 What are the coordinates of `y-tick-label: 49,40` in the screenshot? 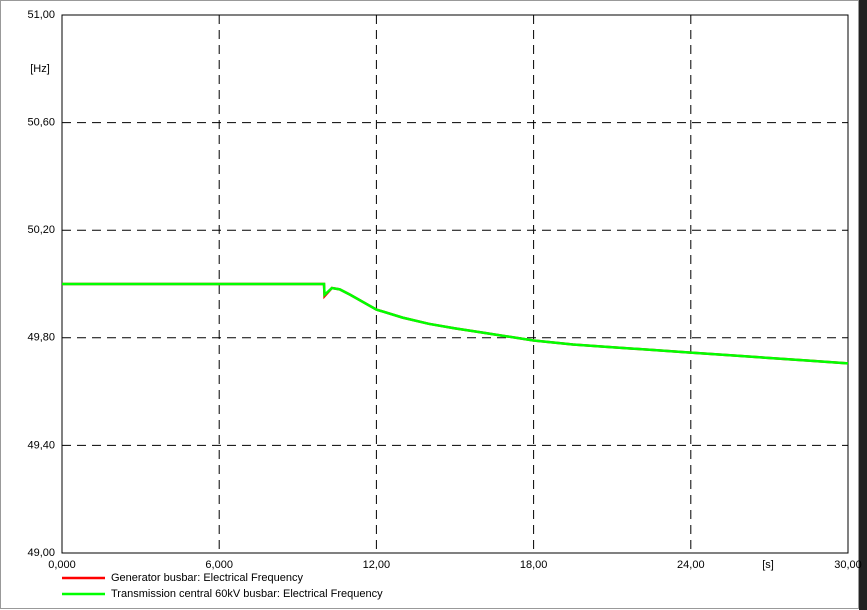 It's located at (41, 445).